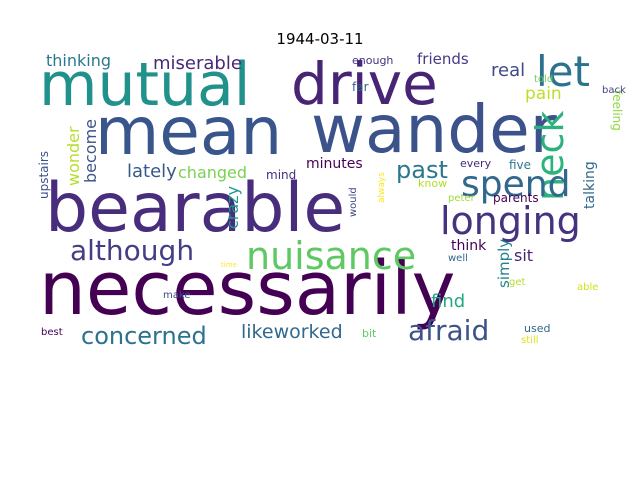 The height and width of the screenshot is (480, 640). I want to click on word-bearable: bearable, so click(195, 208).